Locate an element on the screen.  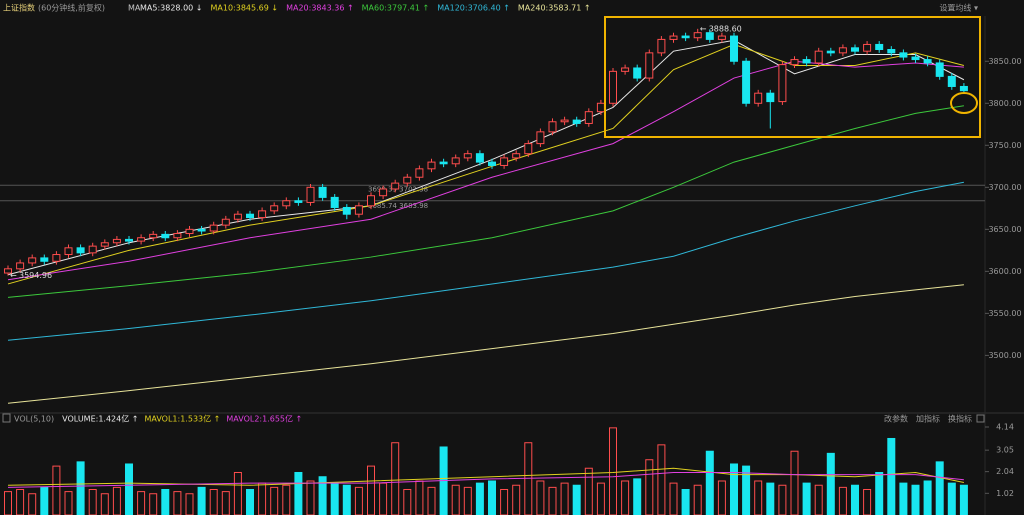
y-tick-label: 3500.00 is located at coordinates (1004, 355).